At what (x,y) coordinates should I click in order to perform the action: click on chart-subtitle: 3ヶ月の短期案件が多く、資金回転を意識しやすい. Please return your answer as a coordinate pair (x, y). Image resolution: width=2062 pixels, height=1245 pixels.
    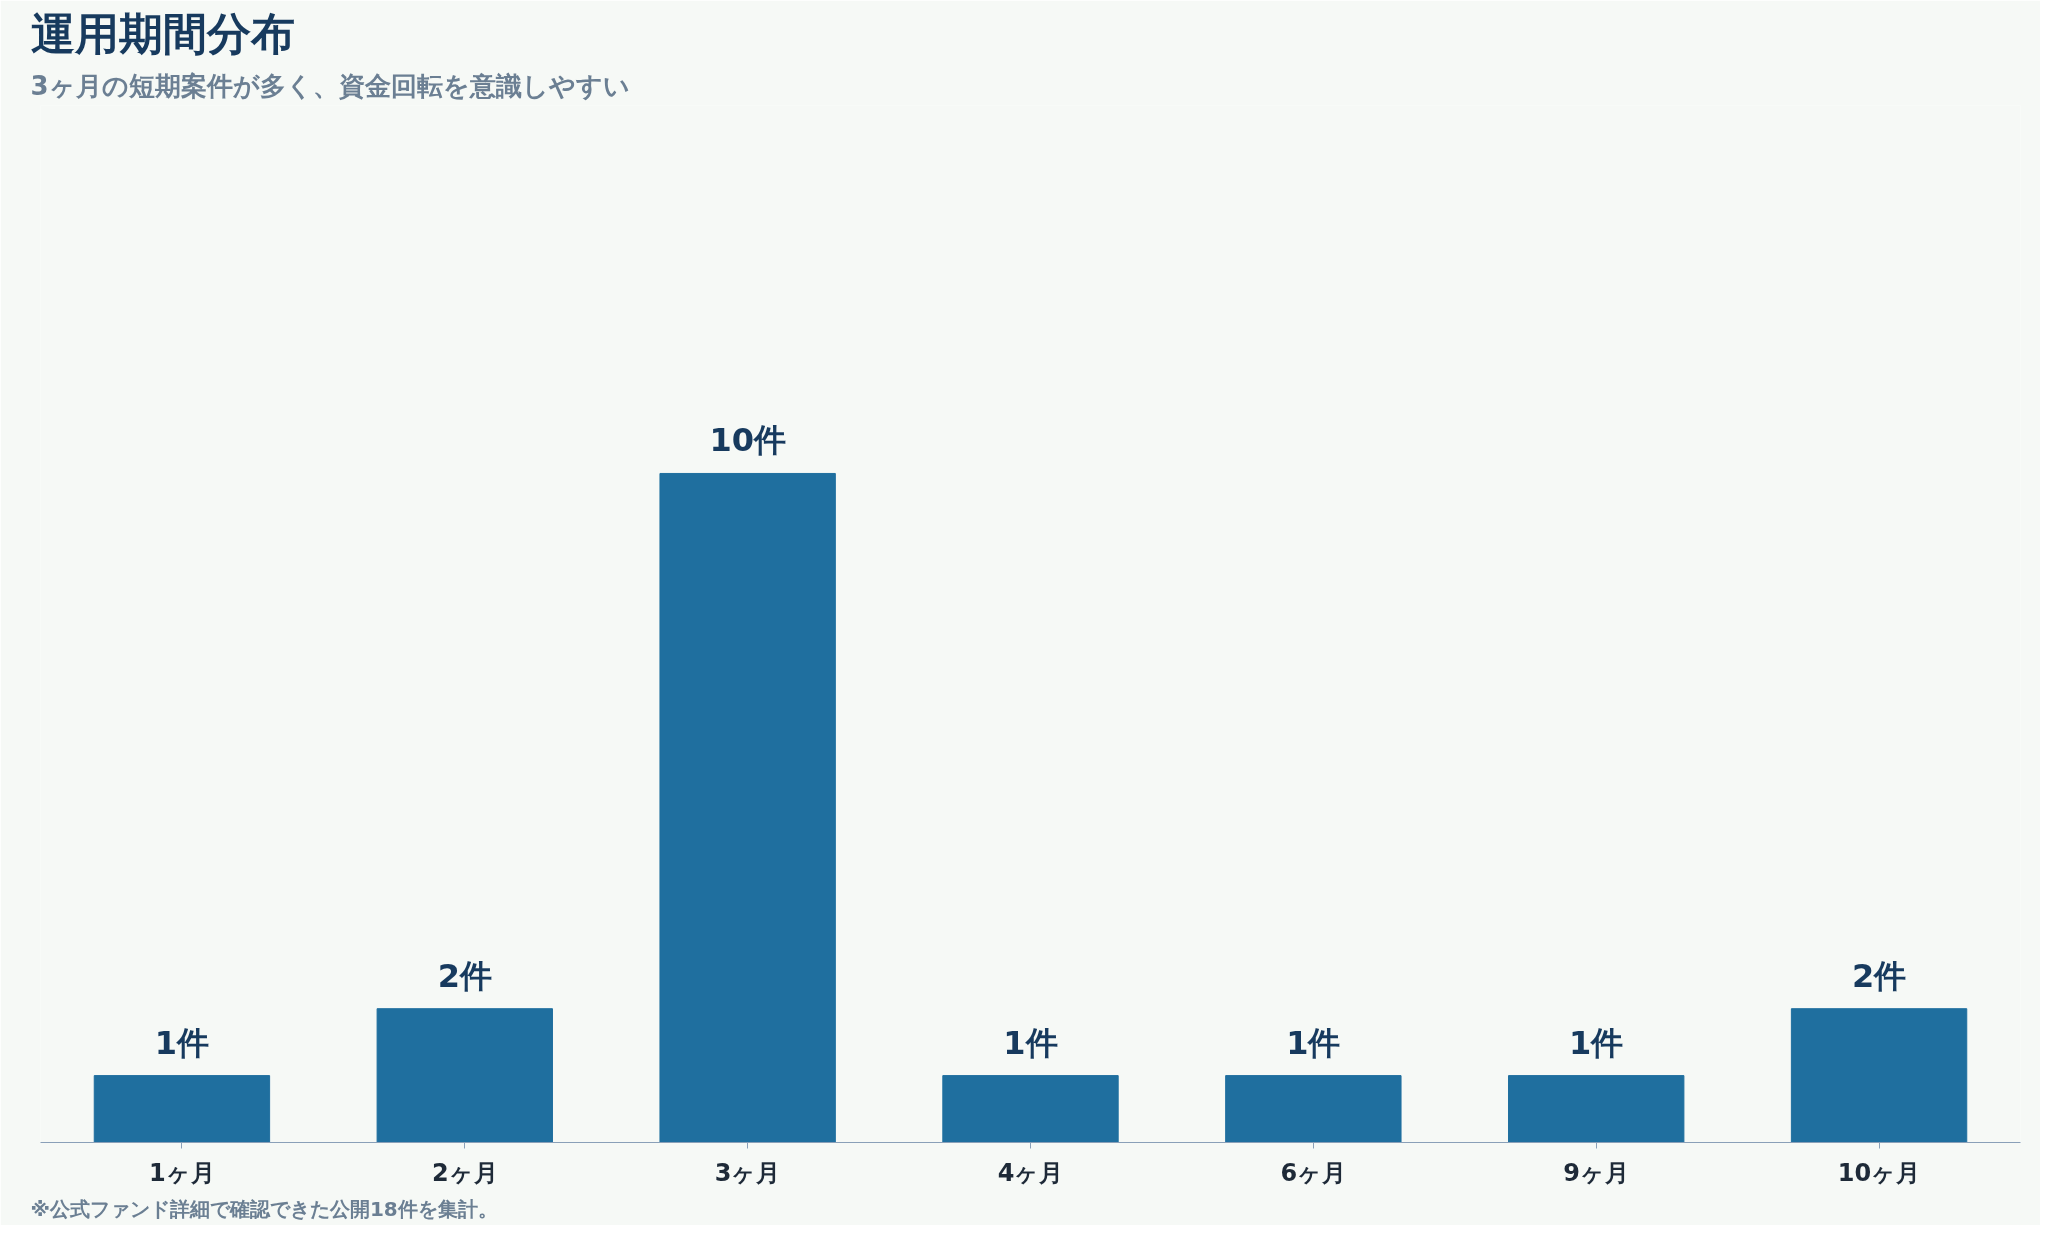
    Looking at the image, I should click on (330, 85).